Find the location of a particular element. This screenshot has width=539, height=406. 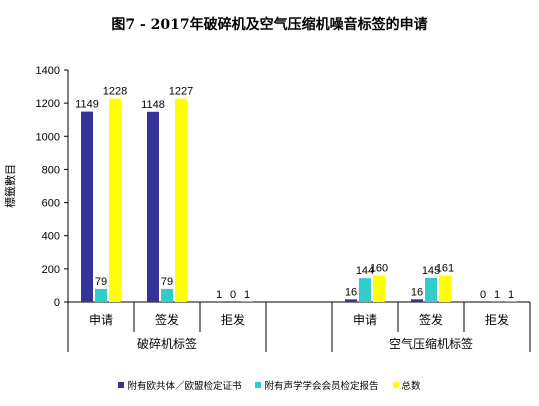

data-label: 1228 is located at coordinates (115, 92).